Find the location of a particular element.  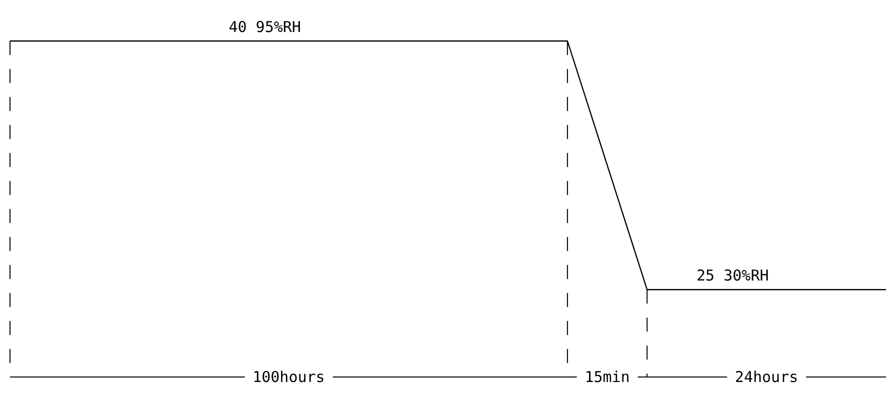

annotation: 15min is located at coordinates (607, 377).